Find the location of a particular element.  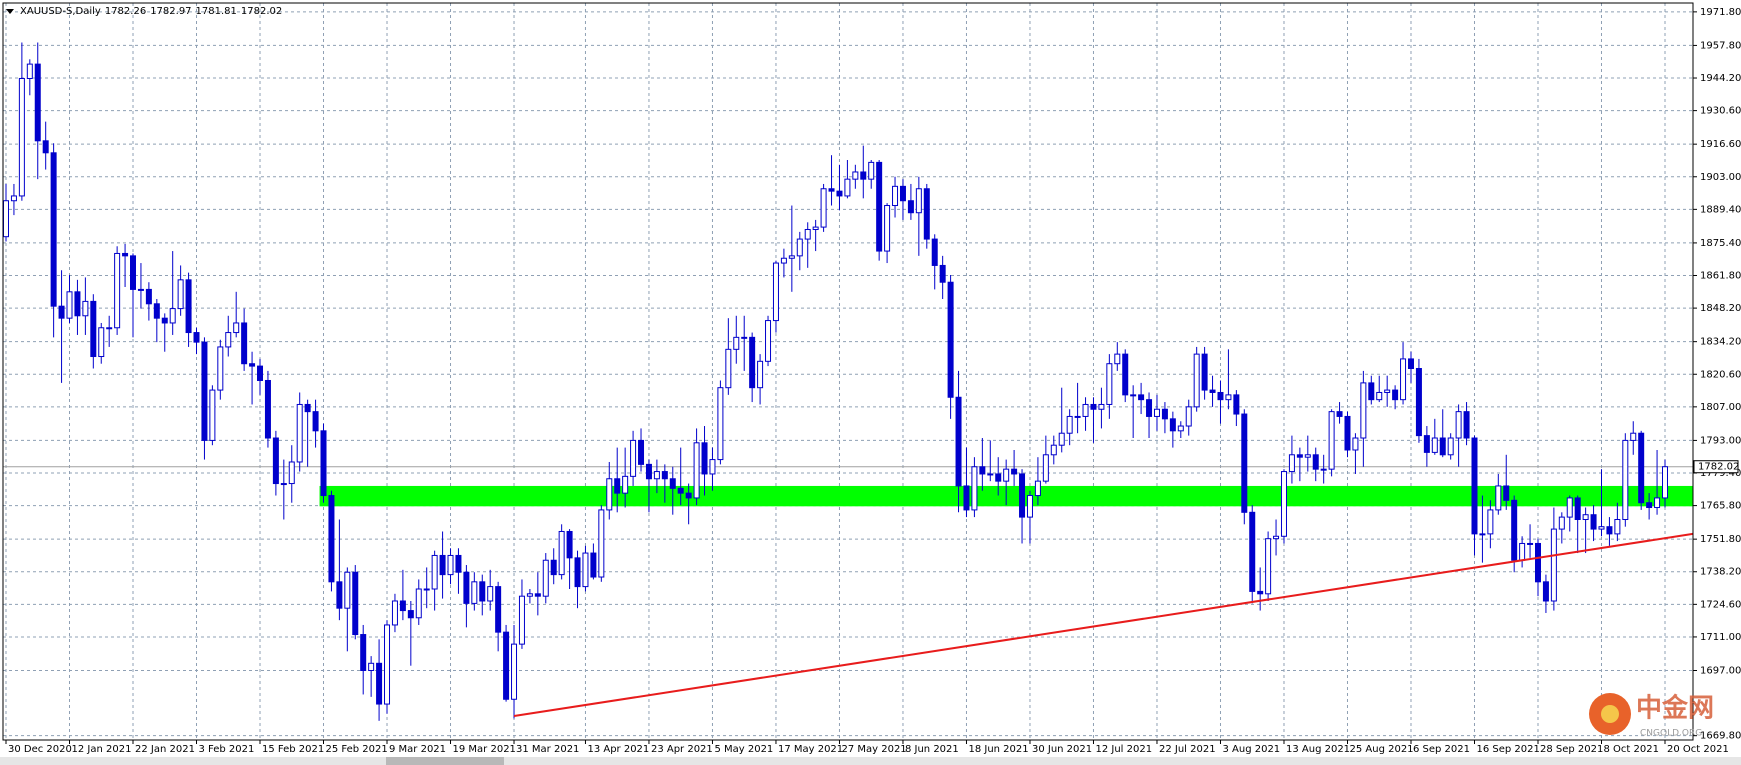

y-tick-label: 1944.20 is located at coordinates (1720, 78).